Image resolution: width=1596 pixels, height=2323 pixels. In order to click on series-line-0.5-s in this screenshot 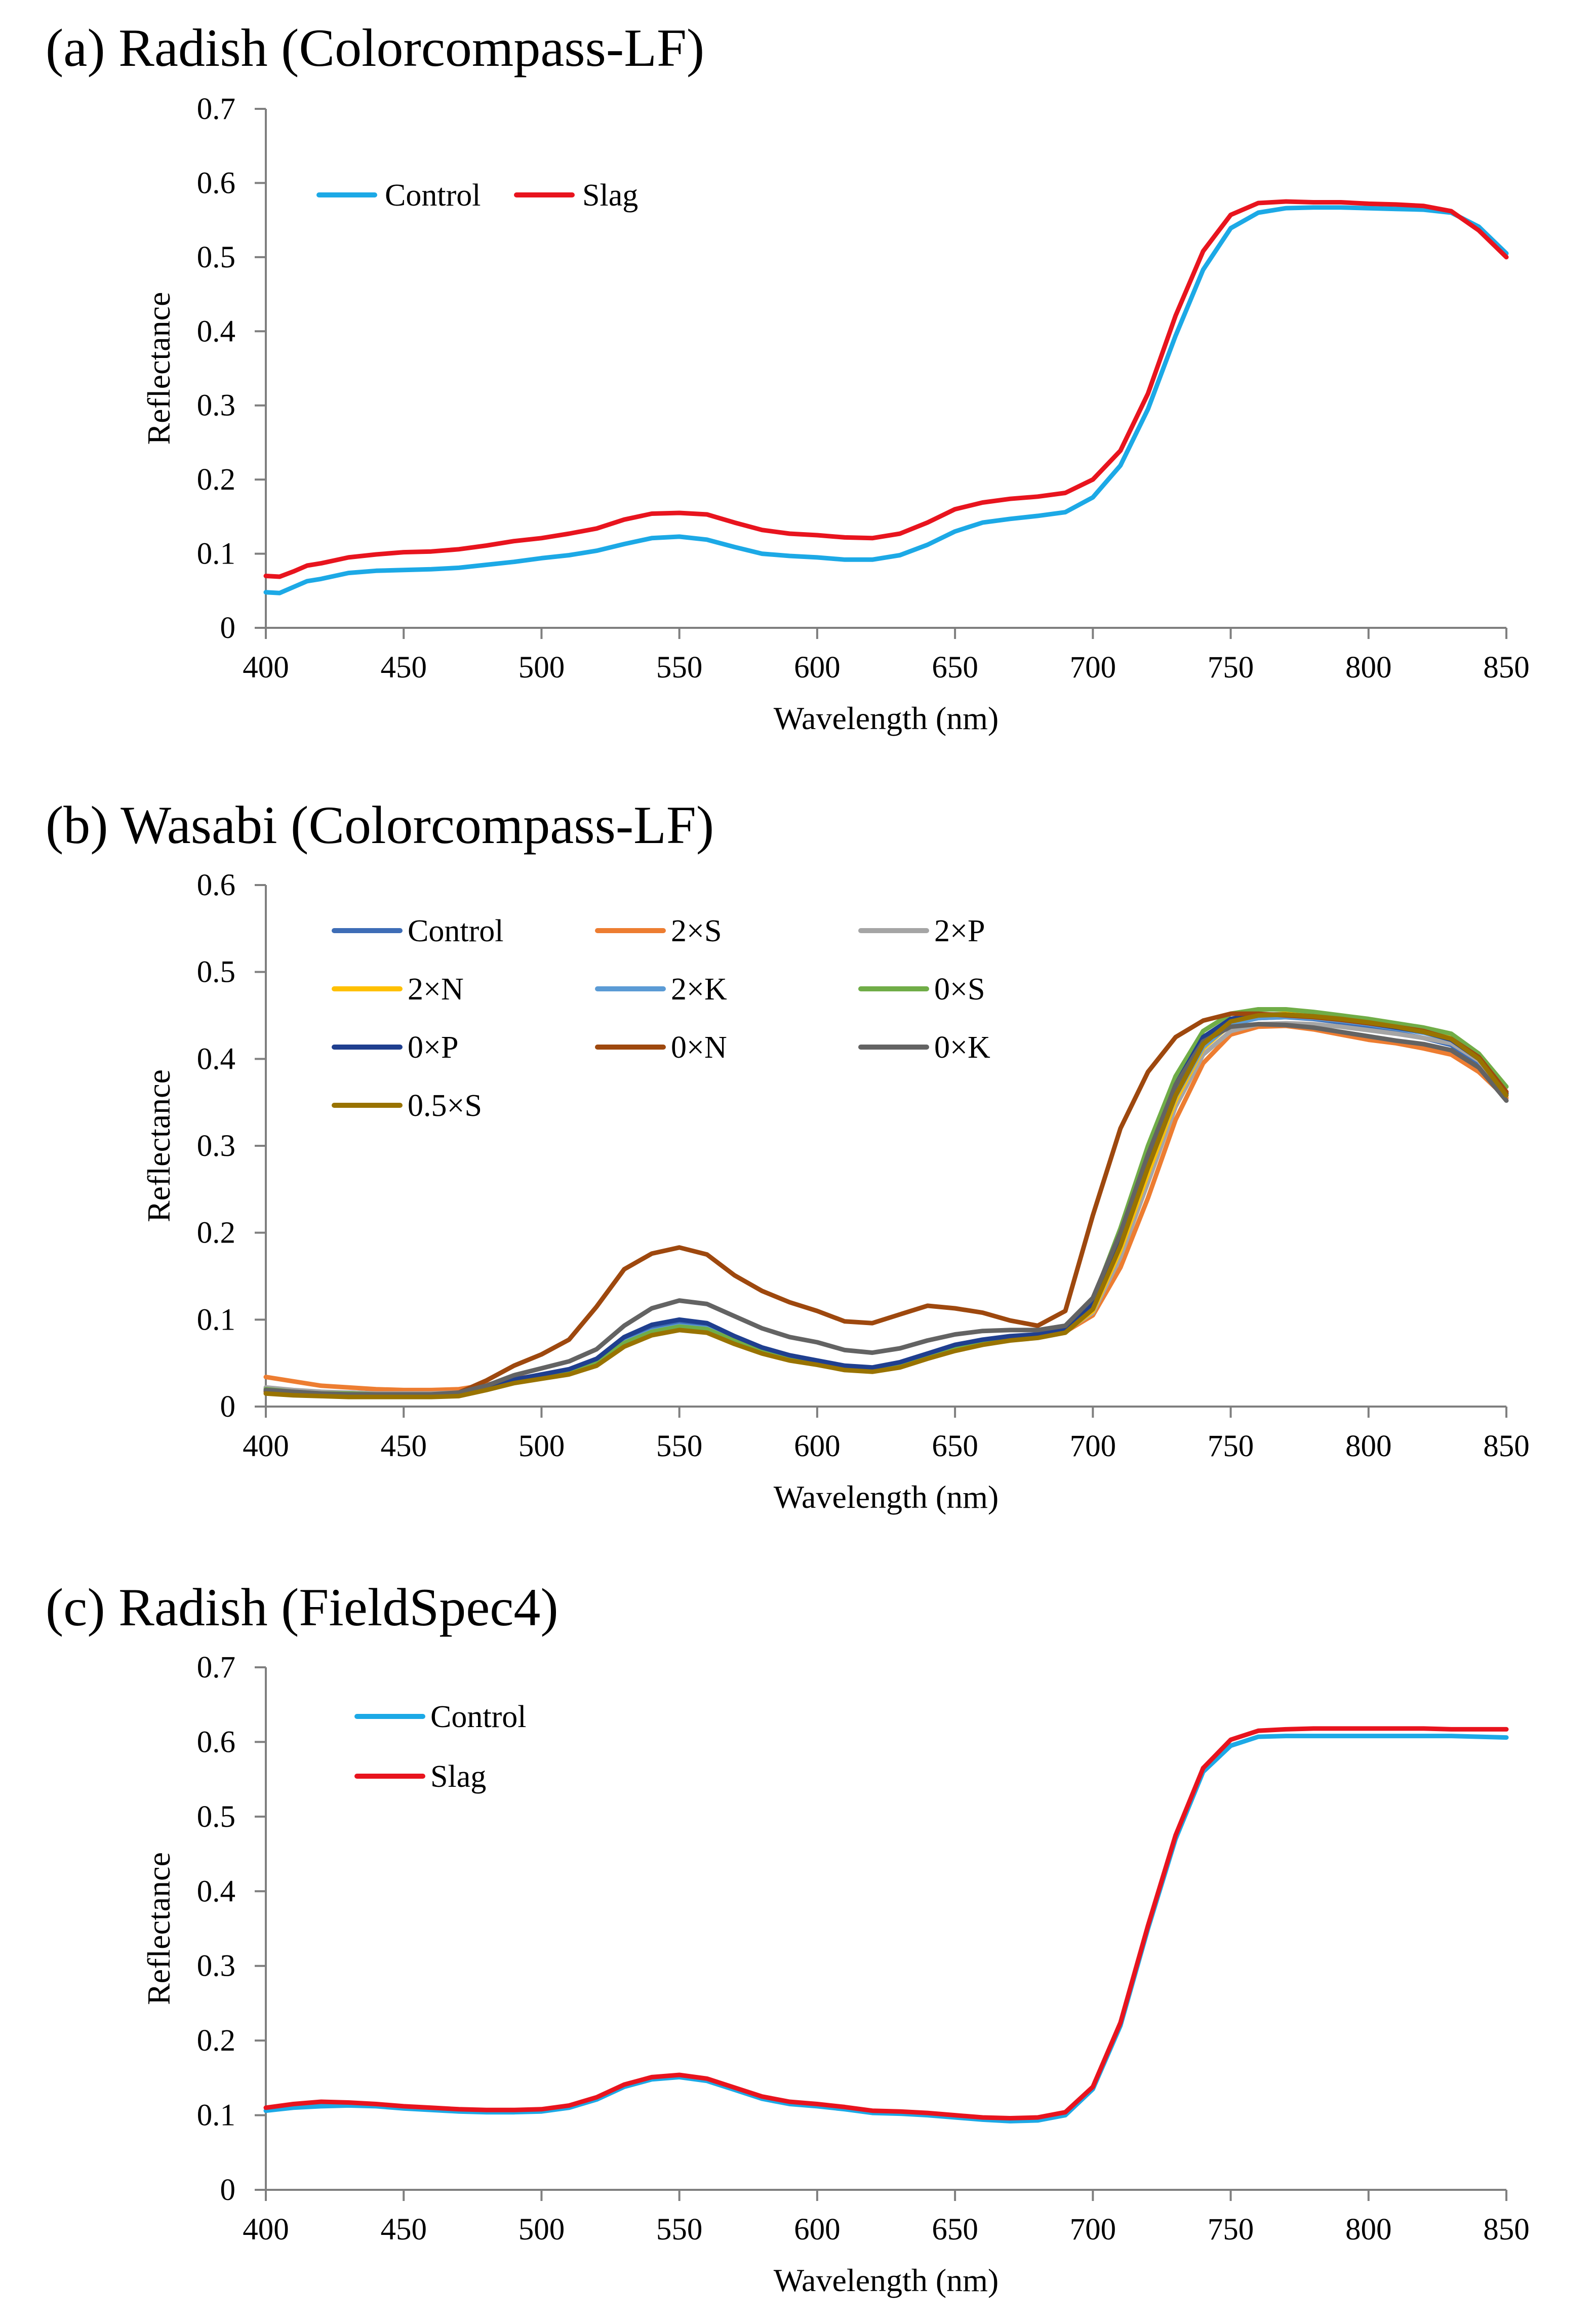, I will do `click(886, 1205)`.